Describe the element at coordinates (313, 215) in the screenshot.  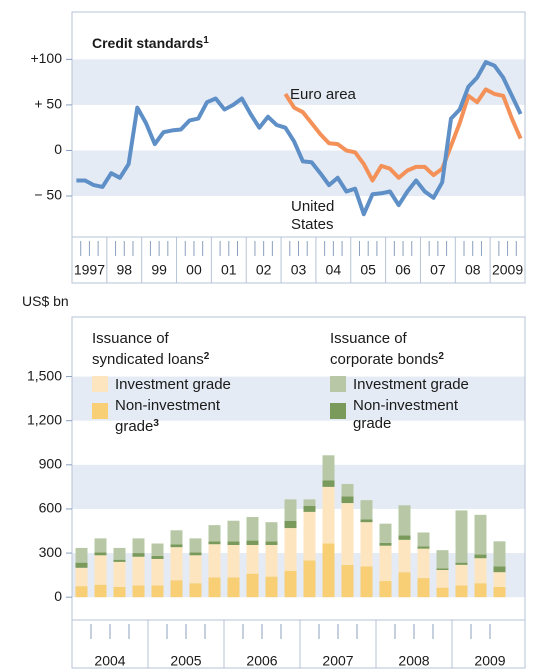
I see `series-name: United States` at that location.